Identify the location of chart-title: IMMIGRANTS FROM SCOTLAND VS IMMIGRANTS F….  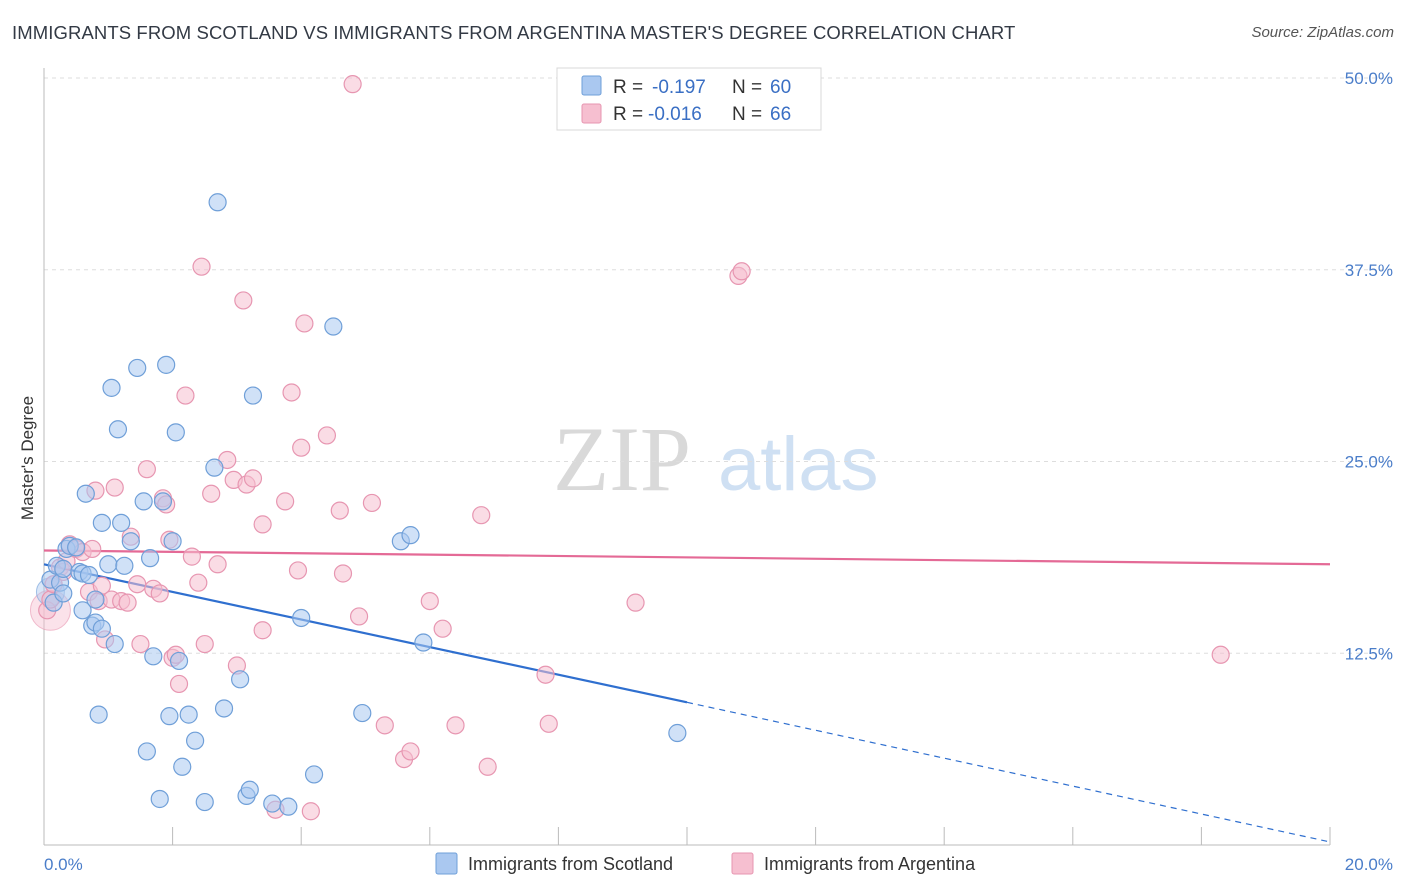
(514, 32).